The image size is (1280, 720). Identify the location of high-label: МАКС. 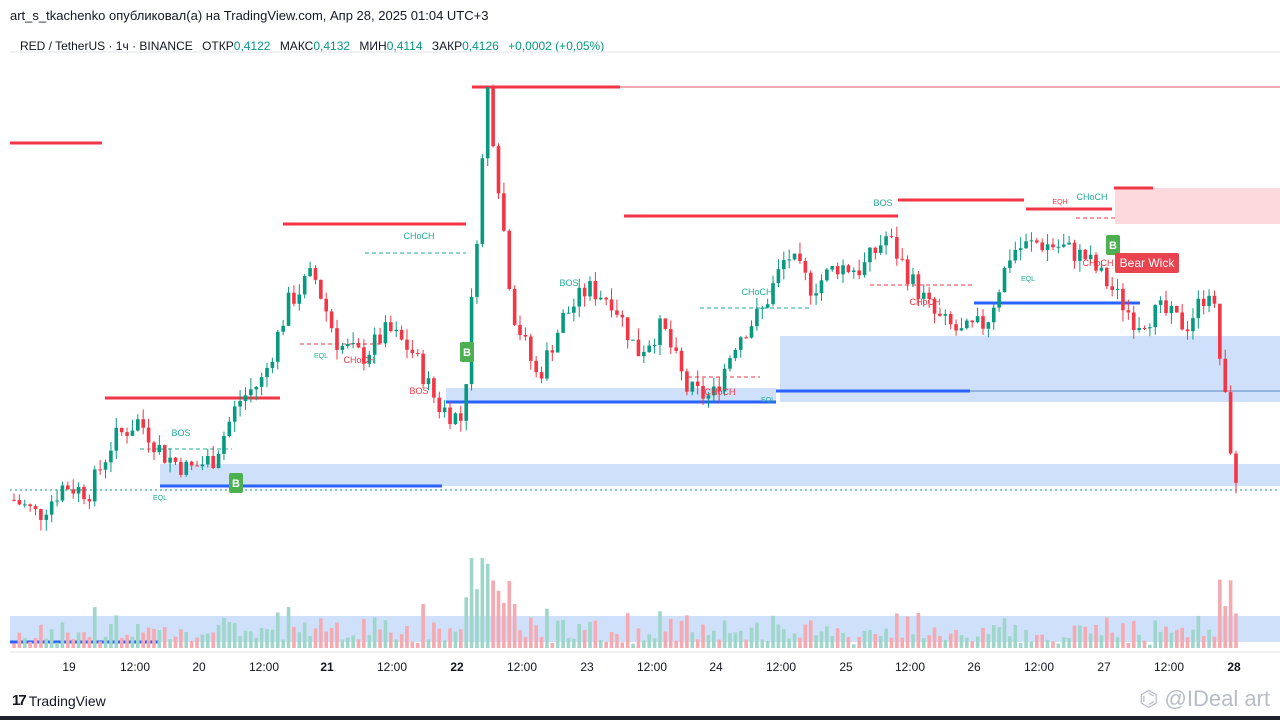
(296, 46).